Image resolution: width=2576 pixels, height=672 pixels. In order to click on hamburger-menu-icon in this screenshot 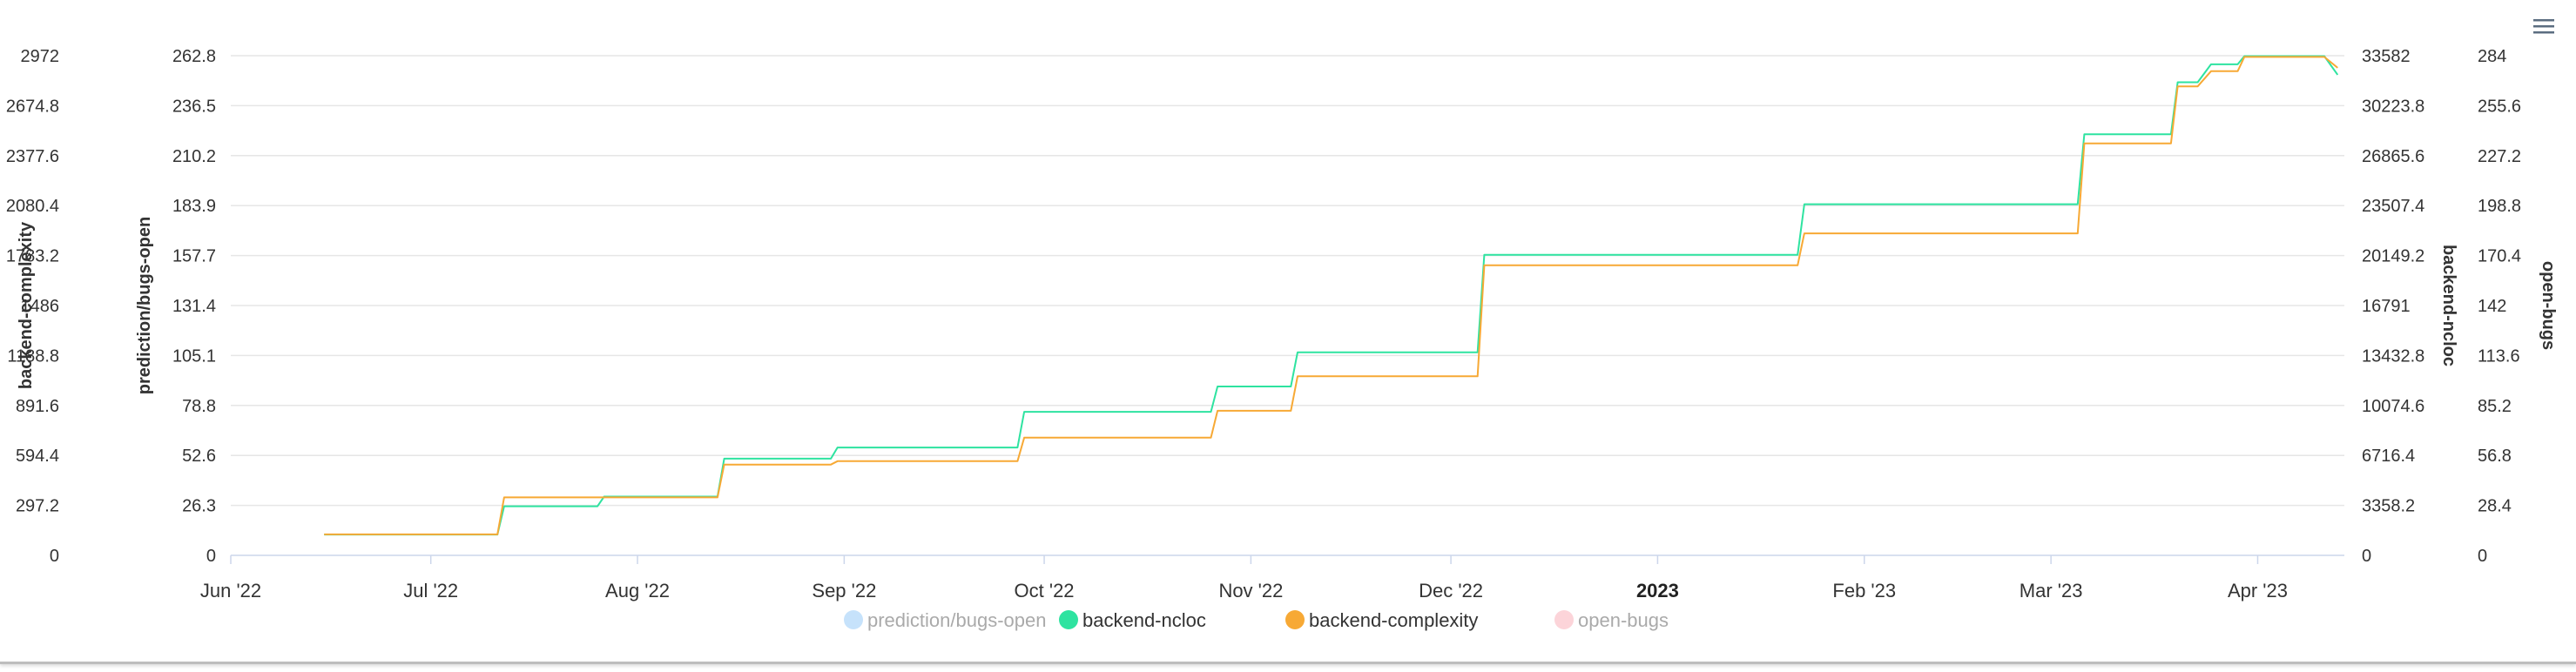, I will do `click(2544, 26)`.